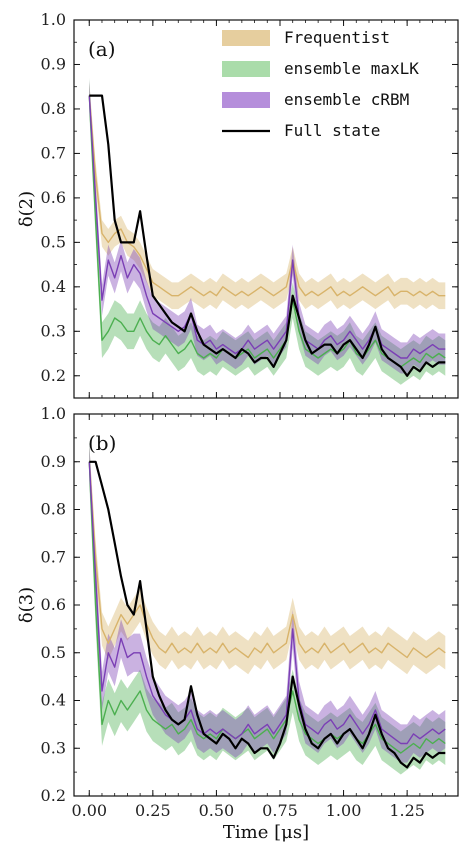  I want to click on ytick-label-1-0.3: 0.3, so click(53, 747).